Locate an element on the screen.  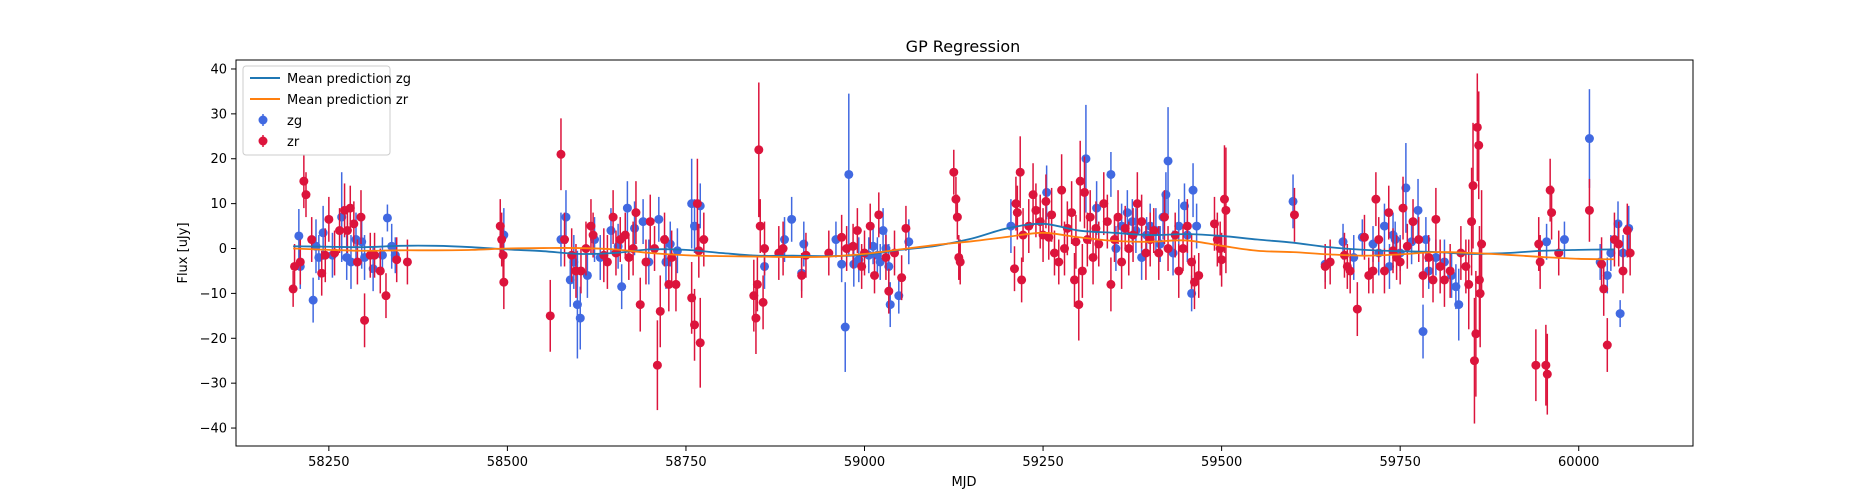
legend-label-mean-zg: Mean prediction zg is located at coordinates (349, 79).